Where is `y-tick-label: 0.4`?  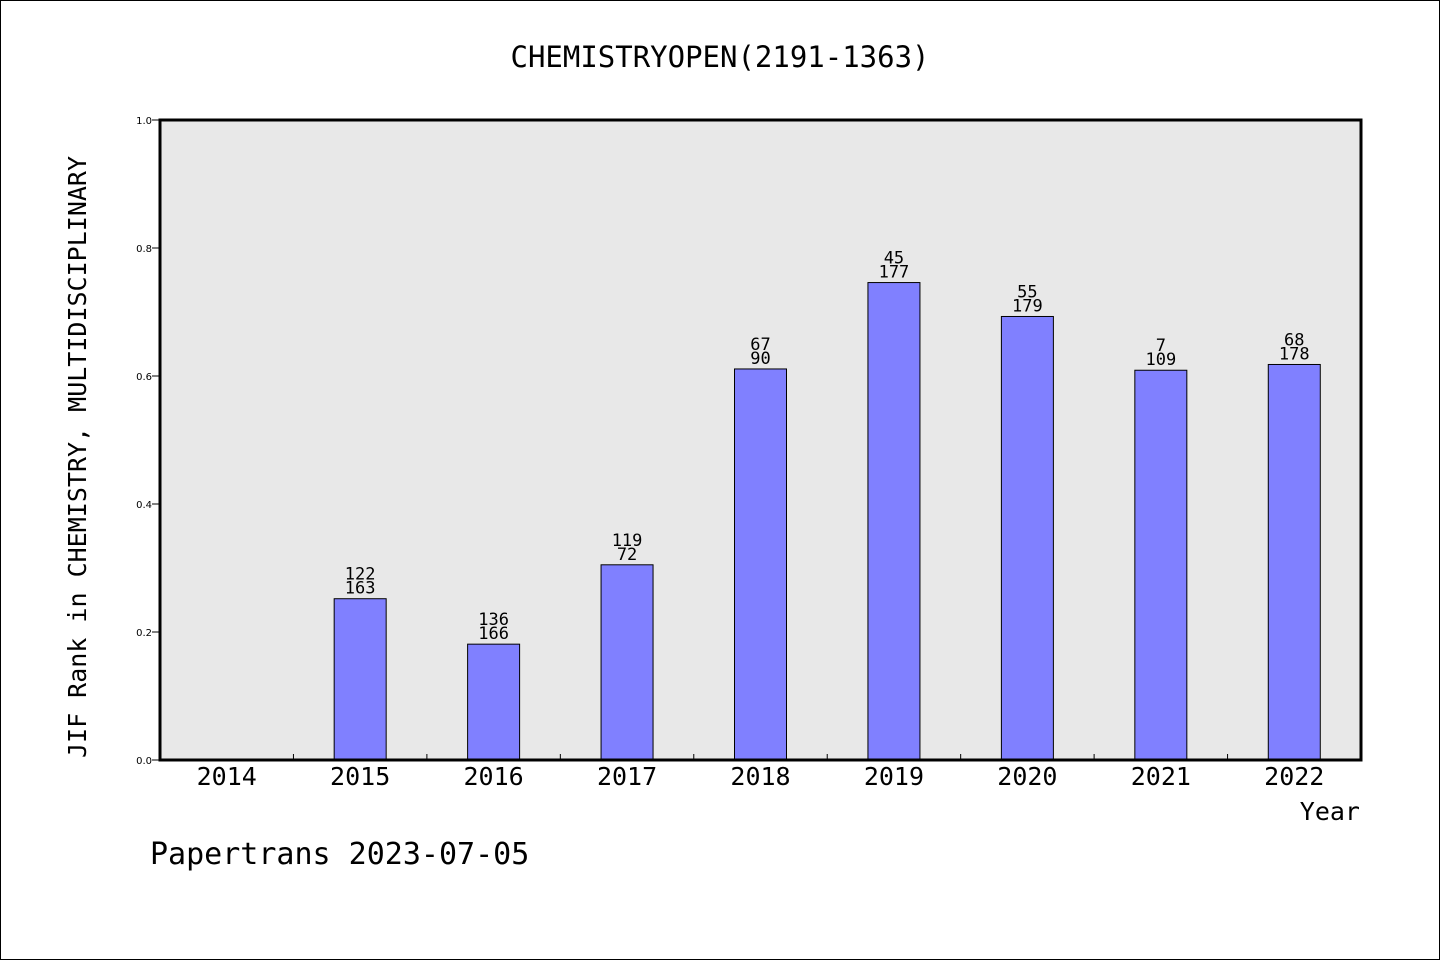
y-tick-label: 0.4 is located at coordinates (144, 505).